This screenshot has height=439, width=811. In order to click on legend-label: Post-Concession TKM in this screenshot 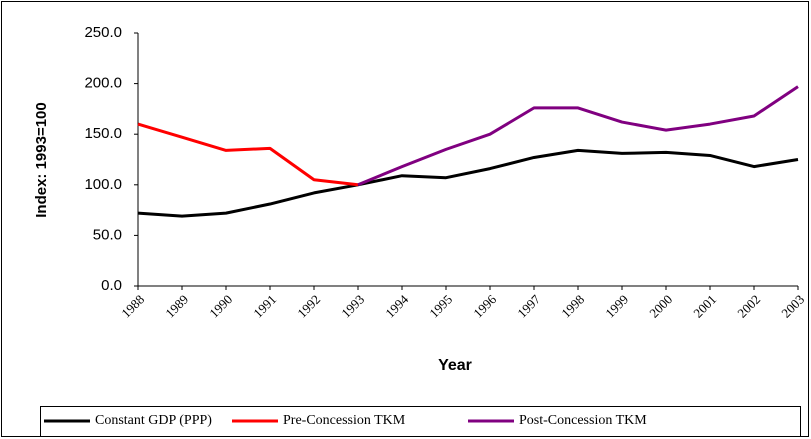, I will do `click(583, 420)`.